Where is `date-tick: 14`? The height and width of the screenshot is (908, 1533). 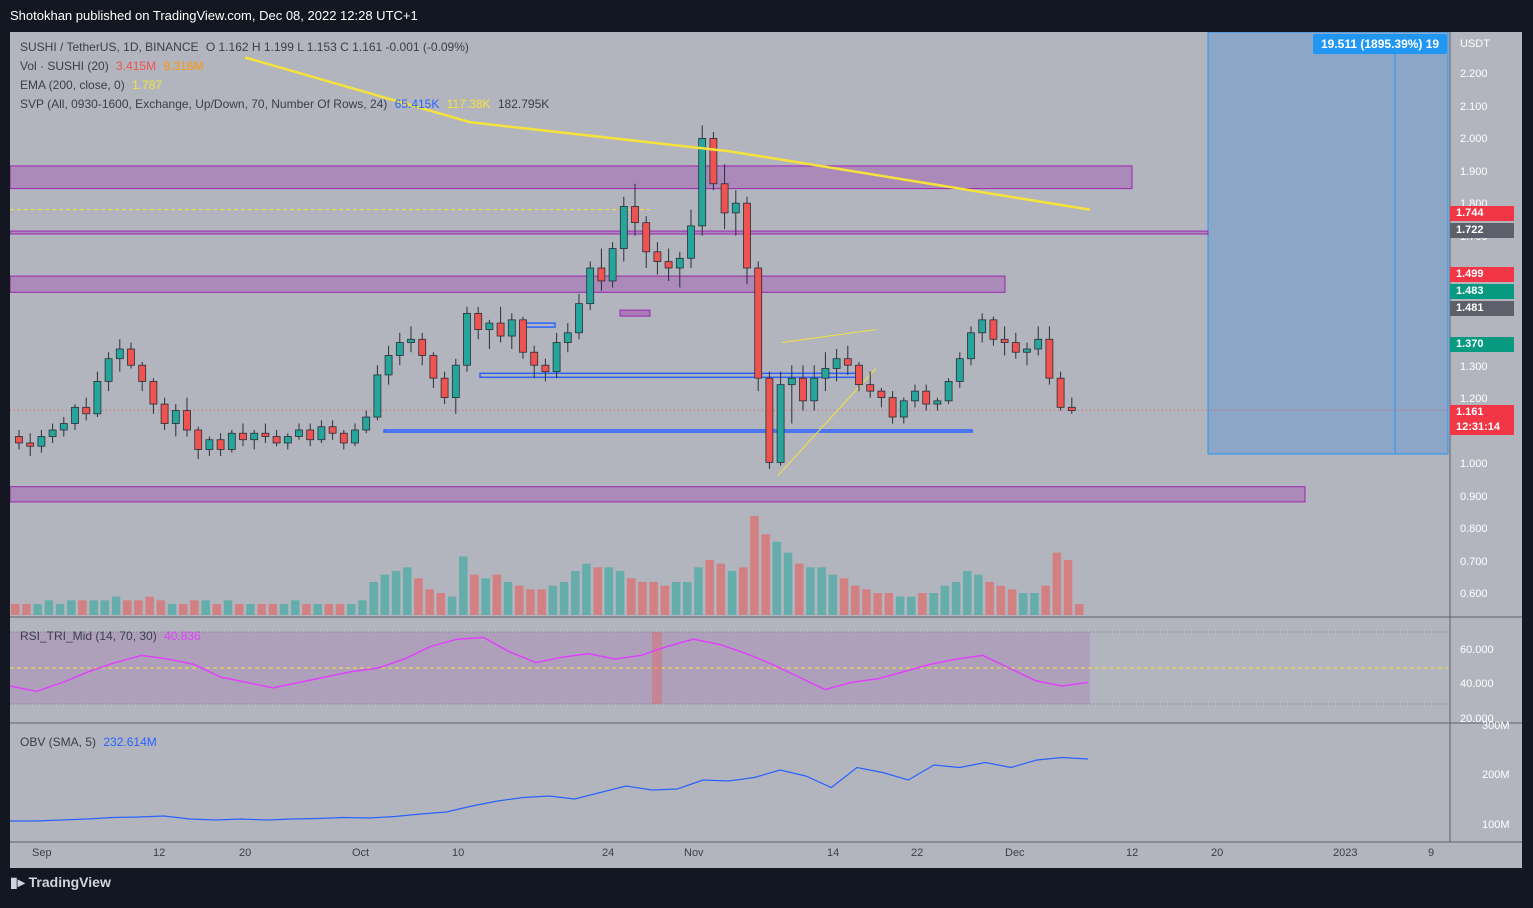
date-tick: 14 is located at coordinates (833, 853).